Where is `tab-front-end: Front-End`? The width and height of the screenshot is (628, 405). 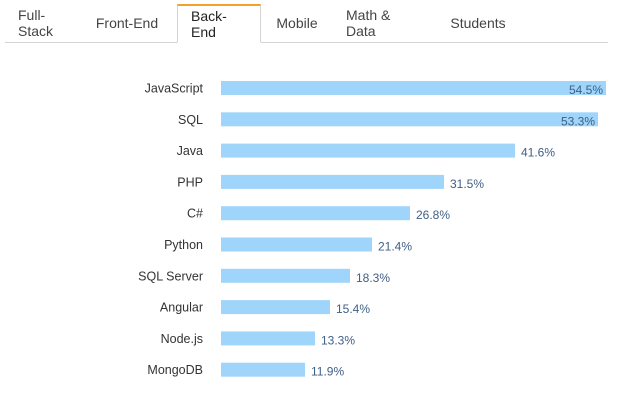 tab-front-end: Front-End is located at coordinates (127, 23).